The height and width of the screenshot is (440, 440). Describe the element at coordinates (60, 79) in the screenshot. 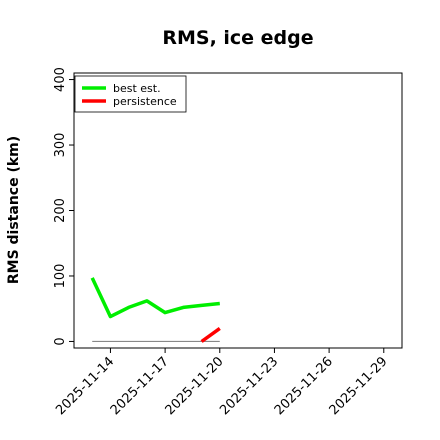

I see `y-tick-label: 400` at that location.